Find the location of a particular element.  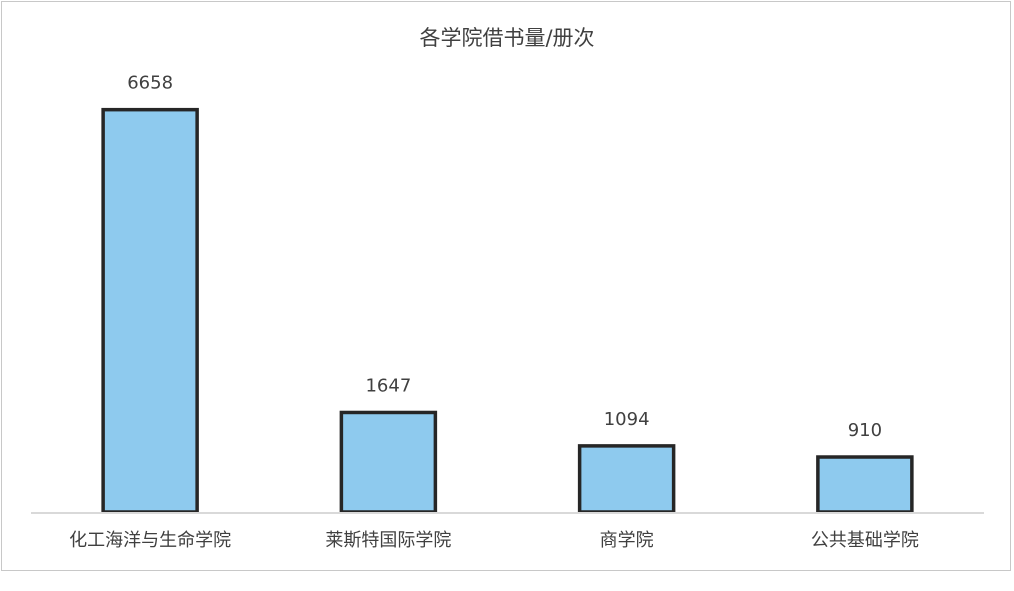

x-tick-label: 公共基础学院 is located at coordinates (865, 540).